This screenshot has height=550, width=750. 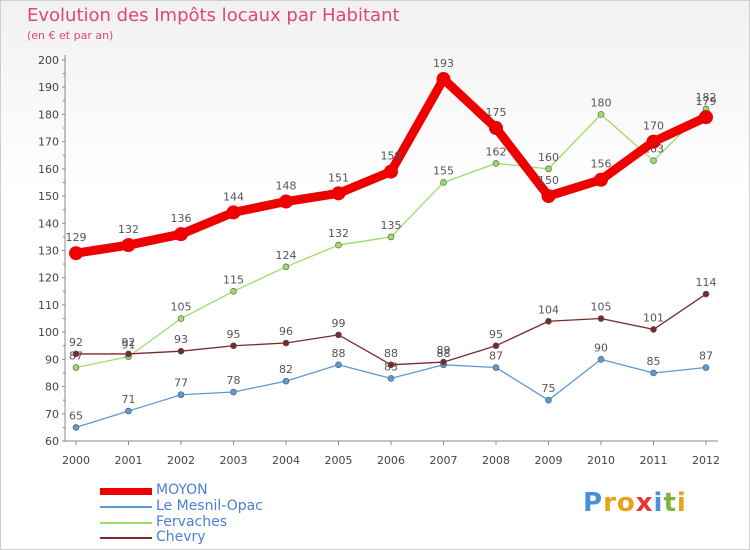 I want to click on data-label-chevry: 105, so click(x=601, y=307).